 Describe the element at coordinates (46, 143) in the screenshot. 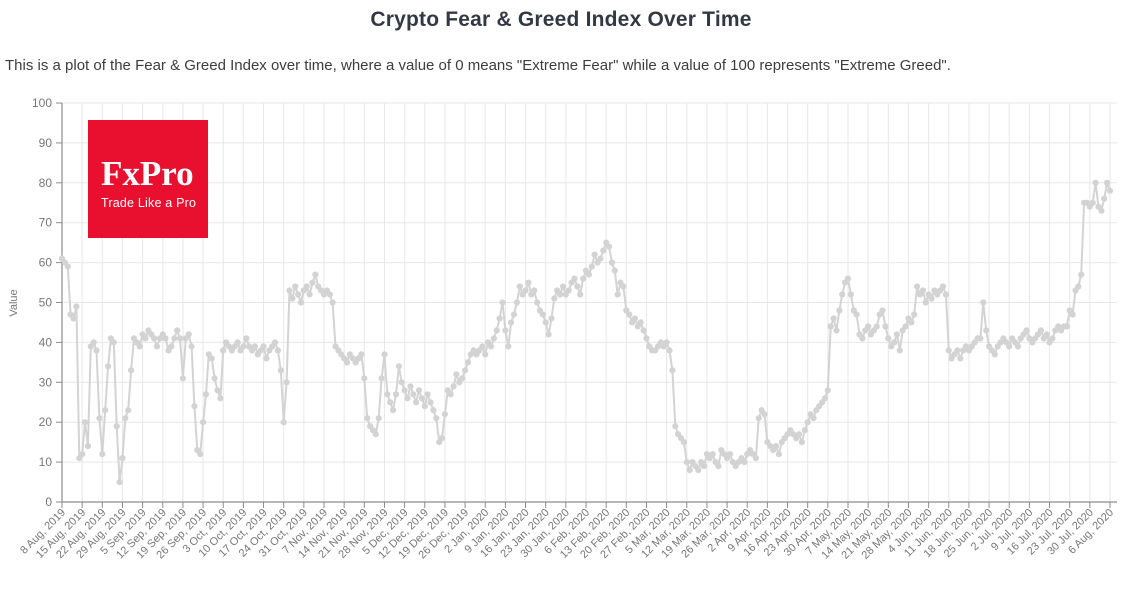

I see `y-tick-label: 90` at that location.